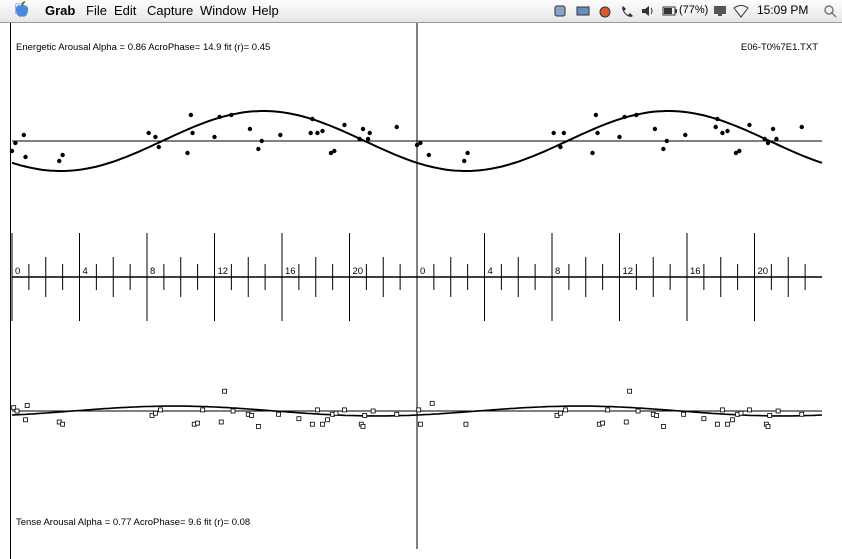 This screenshot has height=559, width=842. I want to click on capture-menu: Capture, so click(170, 10).